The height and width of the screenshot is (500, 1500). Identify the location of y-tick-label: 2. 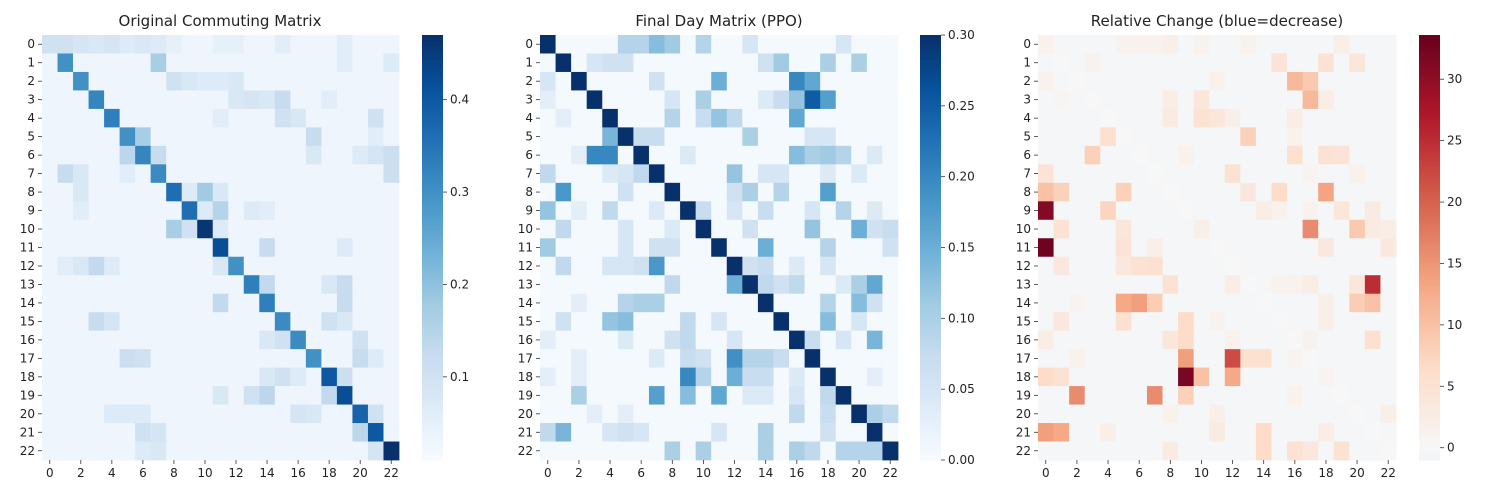
(1027, 81).